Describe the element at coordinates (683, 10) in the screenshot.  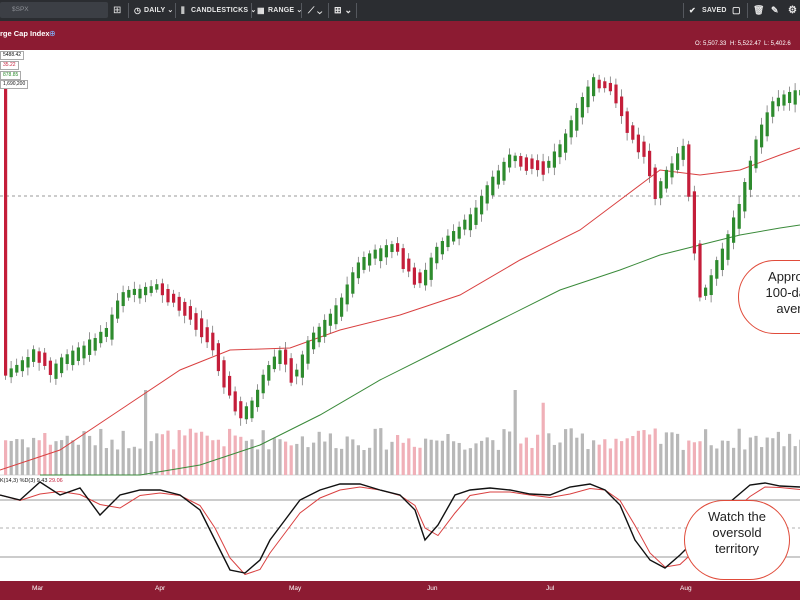
I see `toolbar-divider` at that location.